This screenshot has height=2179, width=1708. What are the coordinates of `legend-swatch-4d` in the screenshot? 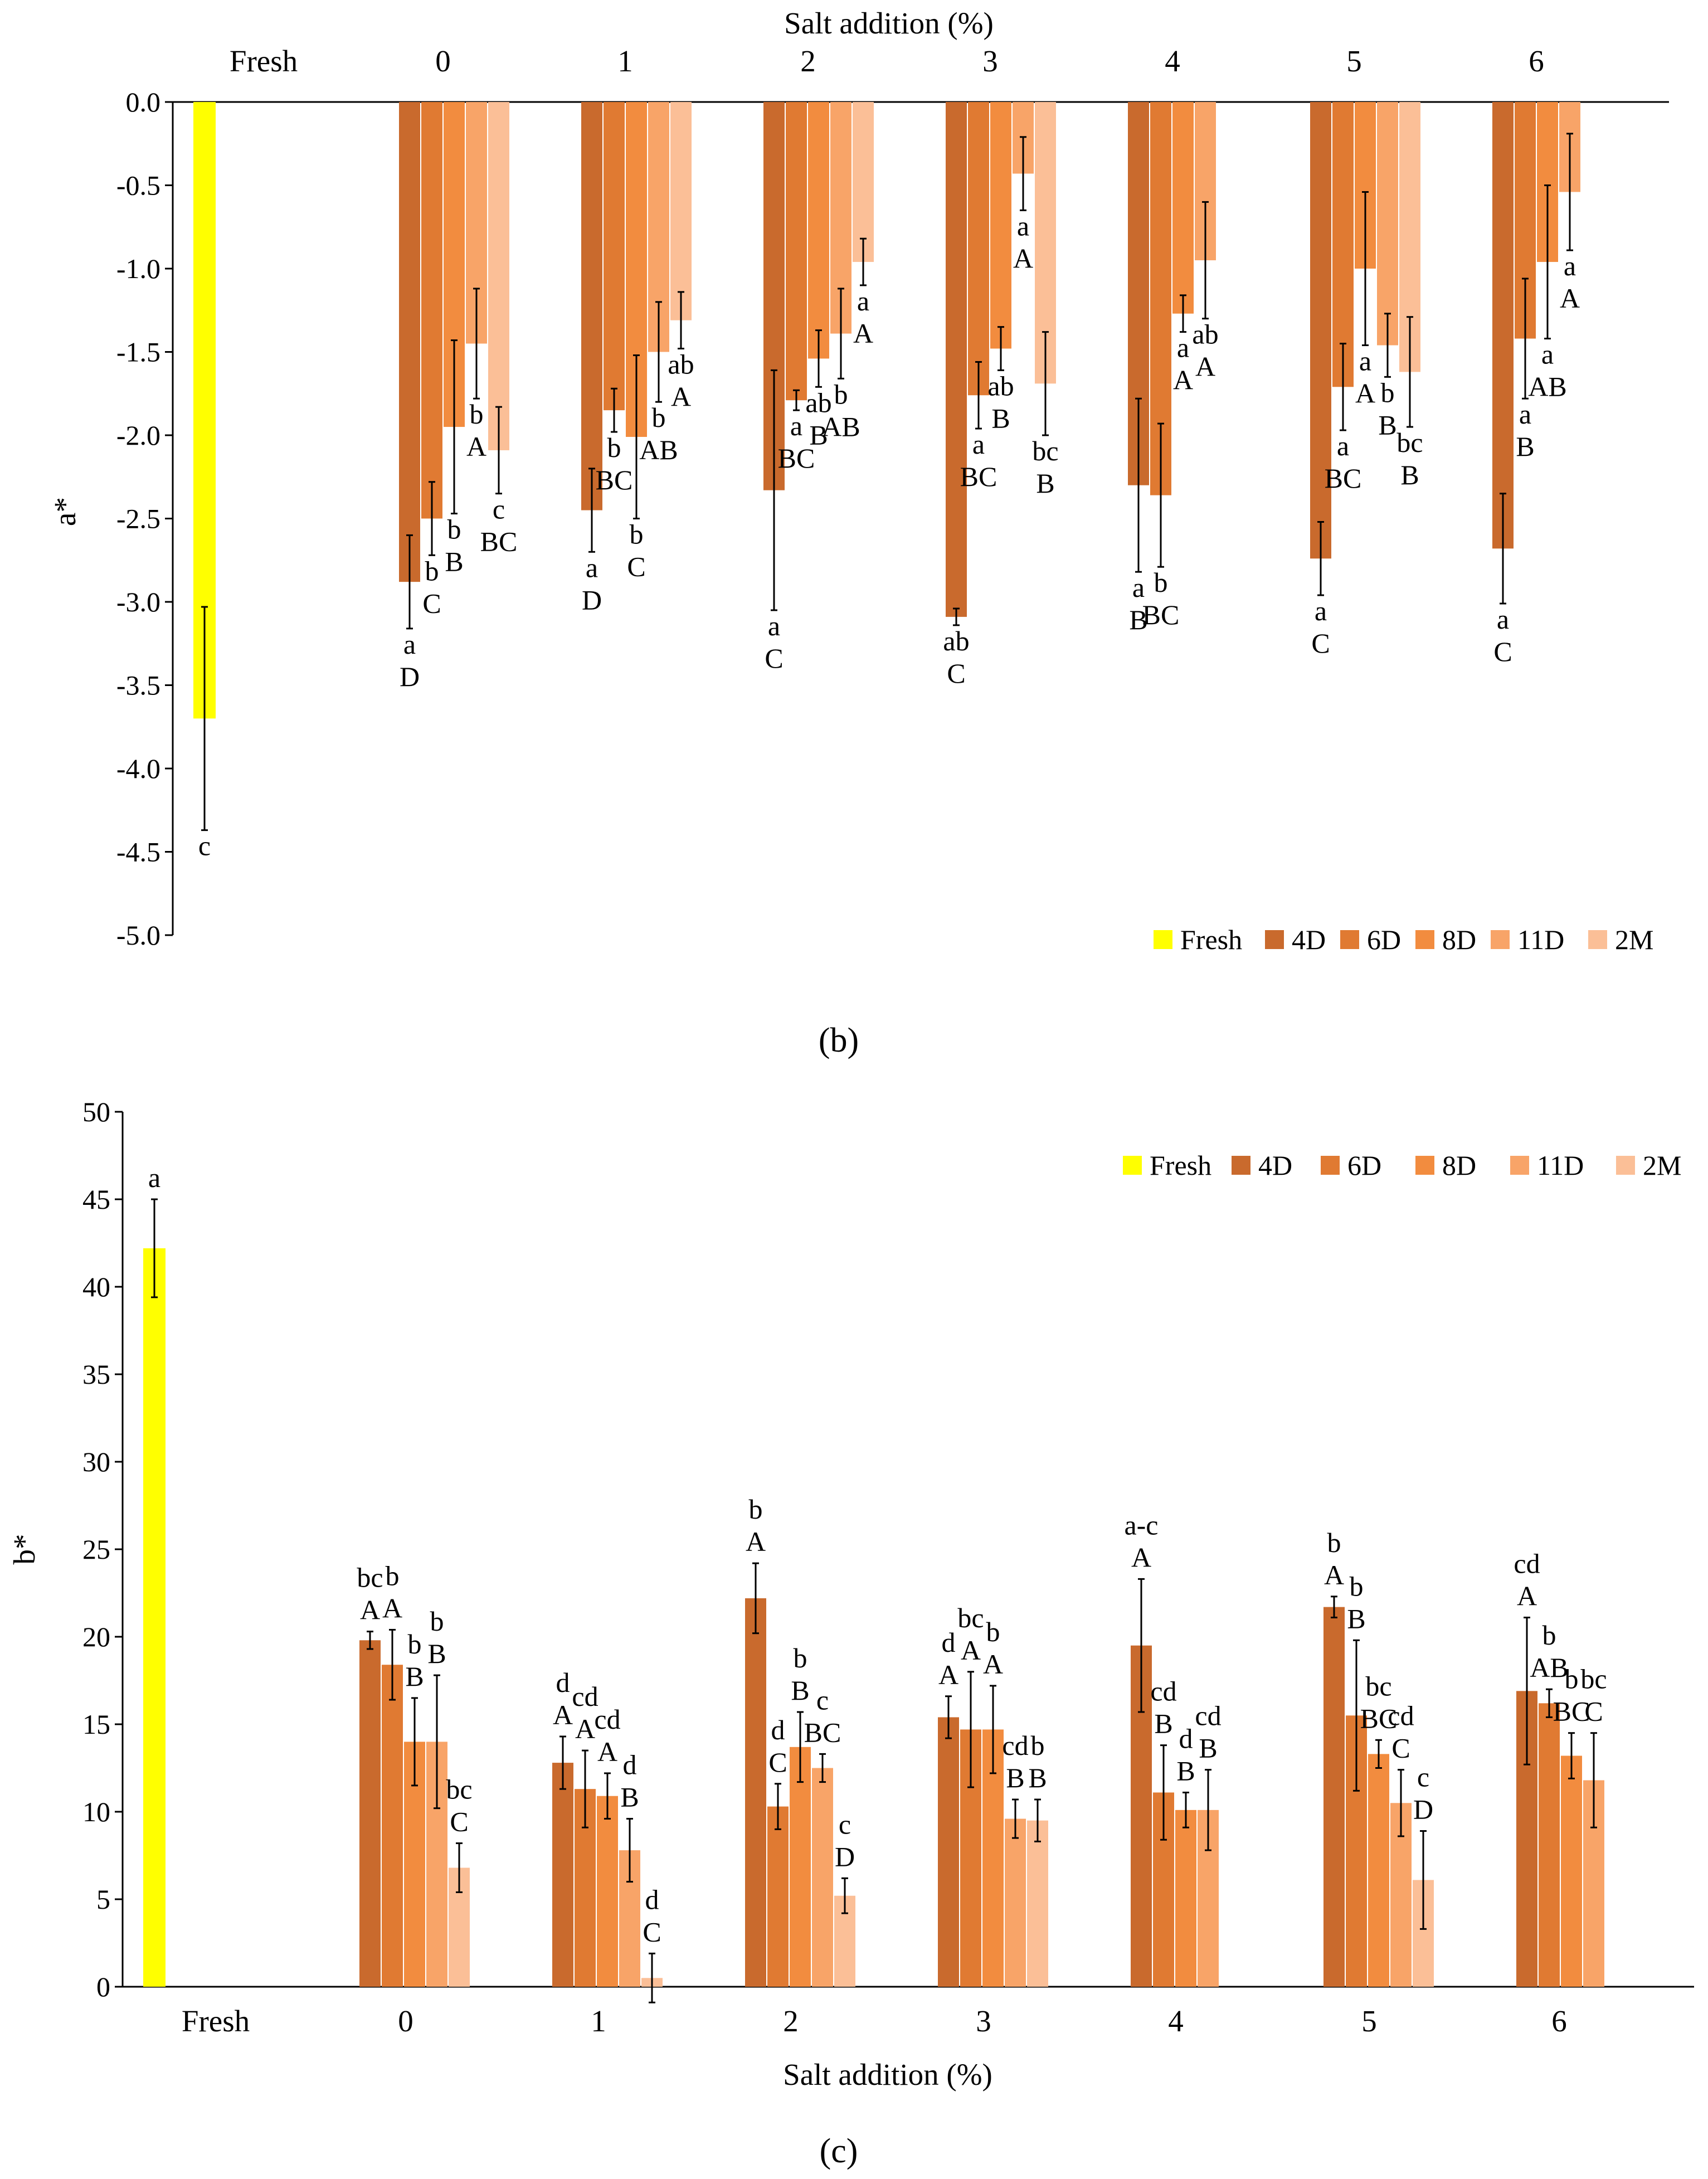 It's located at (1274, 939).